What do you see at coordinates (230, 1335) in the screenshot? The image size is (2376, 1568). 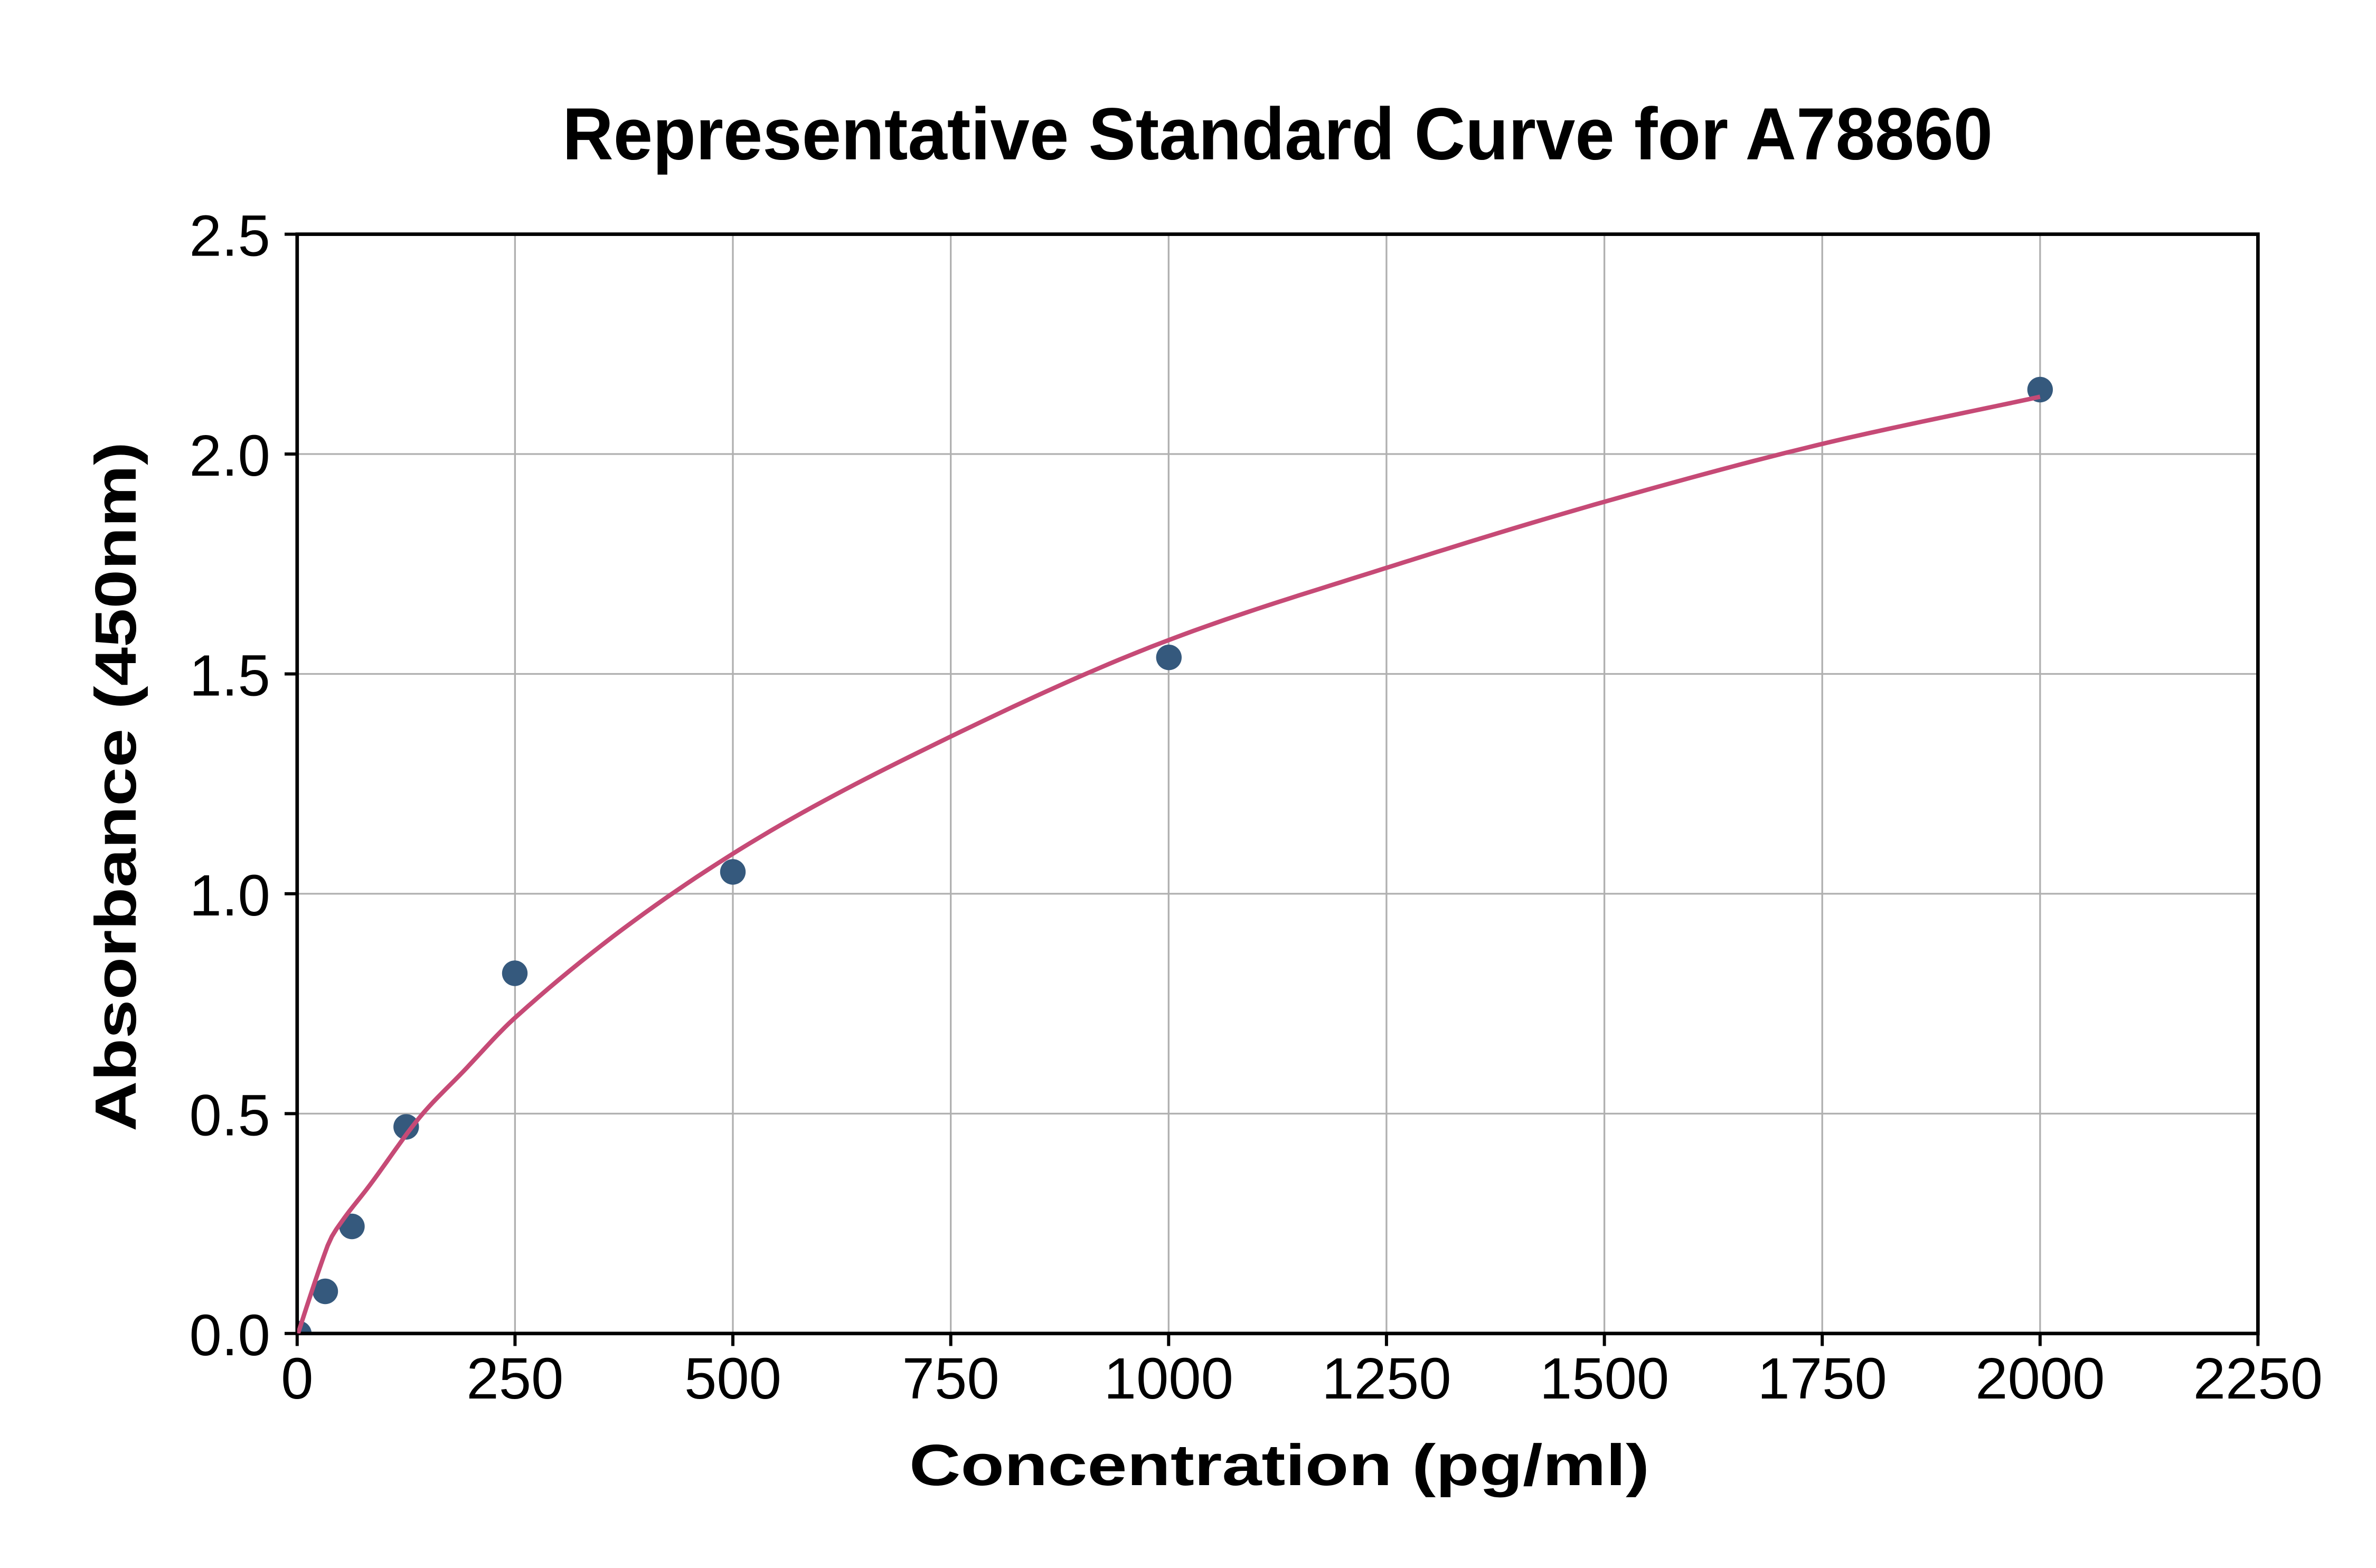 I see `svg-text: 0.0` at bounding box center [230, 1335].